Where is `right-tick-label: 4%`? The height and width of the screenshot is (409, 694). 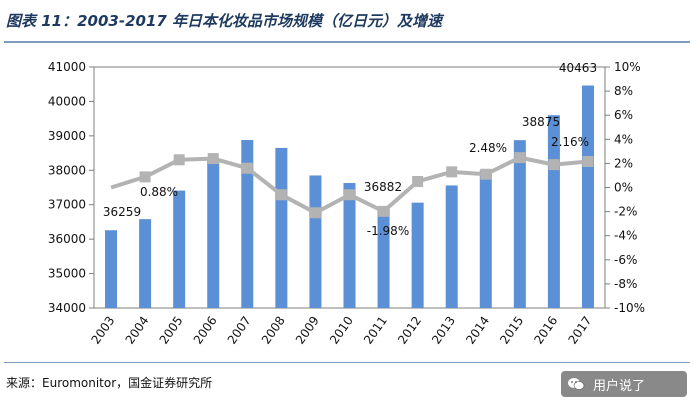 right-tick-label: 4% is located at coordinates (623, 139).